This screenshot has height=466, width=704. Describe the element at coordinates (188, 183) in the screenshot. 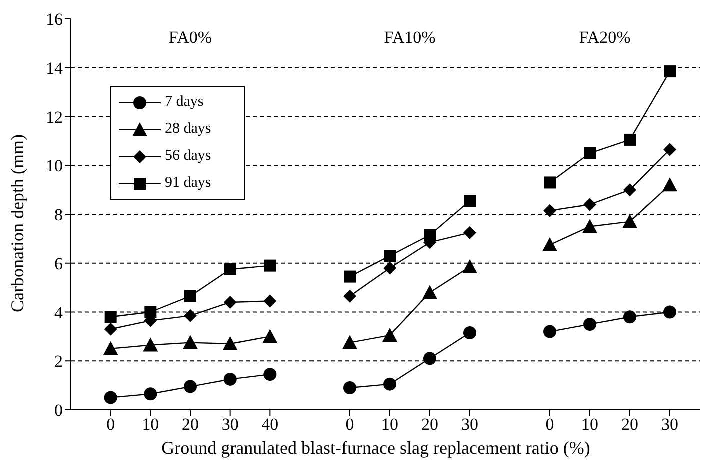

I see `legend-label: 91 days` at that location.